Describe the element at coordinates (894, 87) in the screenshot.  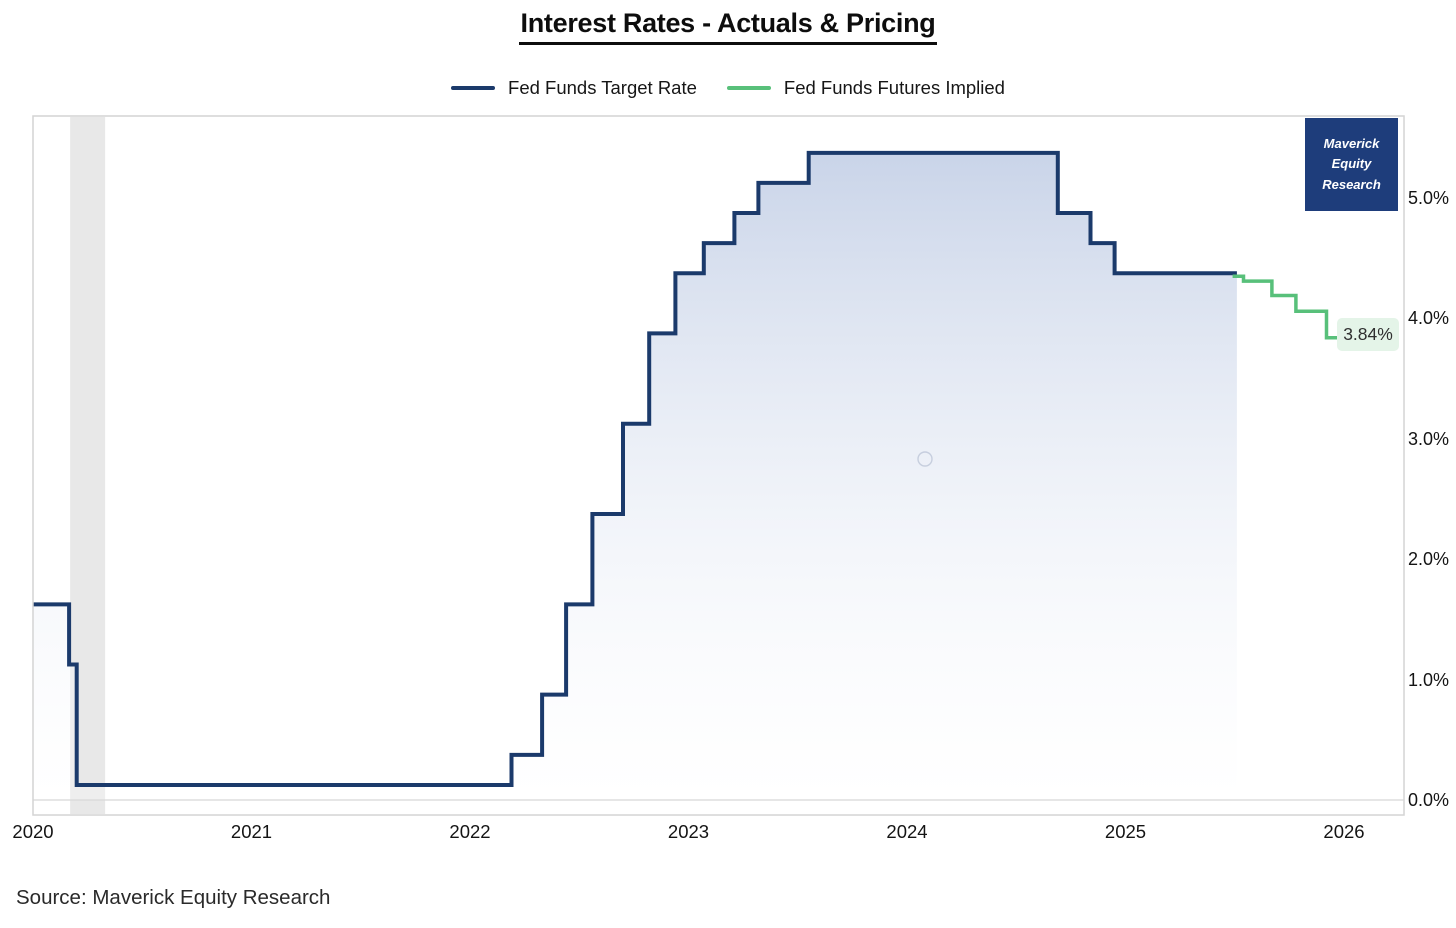
I see `legend-label: Fed Funds Futures Implied` at that location.